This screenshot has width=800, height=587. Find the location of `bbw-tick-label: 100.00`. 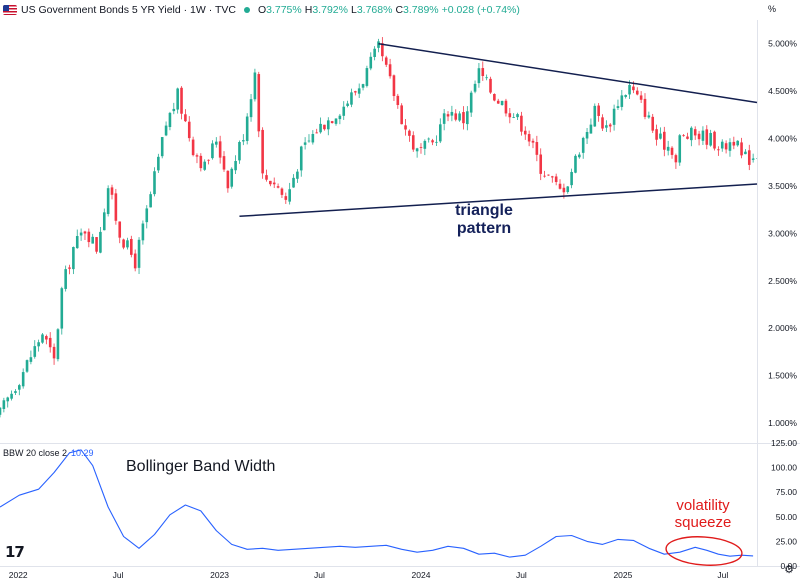

bbw-tick-label: 100.00 is located at coordinates (784, 468).